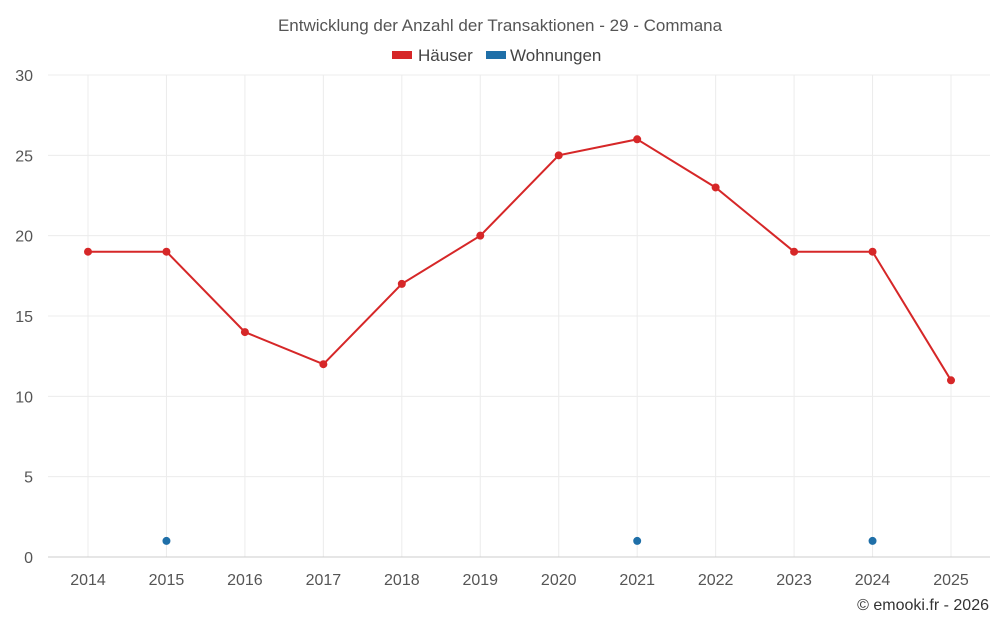 The width and height of the screenshot is (1000, 625). Describe the element at coordinates (28, 558) in the screenshot. I see `y-tick-label: 0` at that location.